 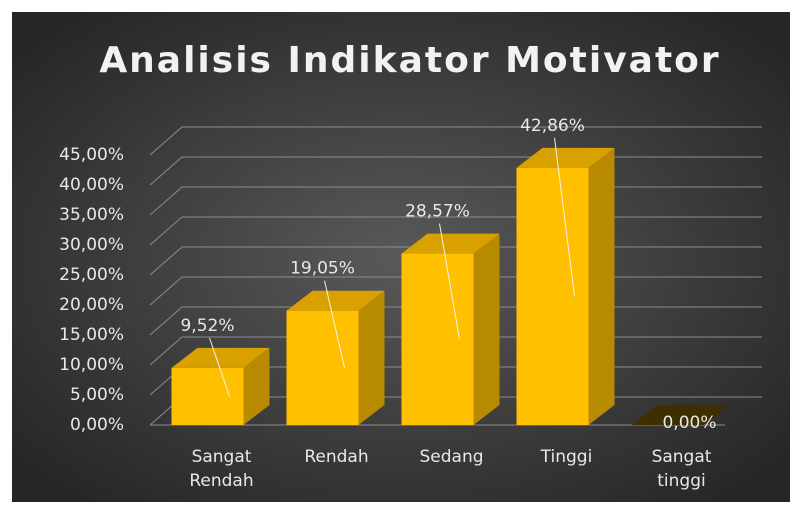 I want to click on y-tick-label: 45,00%, so click(x=91, y=155).